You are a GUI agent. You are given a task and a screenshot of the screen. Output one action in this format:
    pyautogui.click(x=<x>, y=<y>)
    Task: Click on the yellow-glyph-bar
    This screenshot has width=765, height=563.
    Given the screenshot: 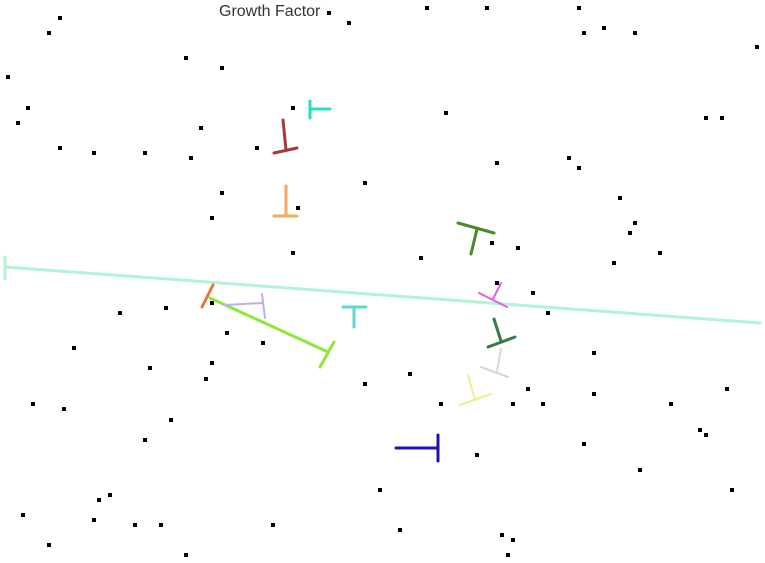 What is the action you would take?
    pyautogui.click(x=475, y=399)
    